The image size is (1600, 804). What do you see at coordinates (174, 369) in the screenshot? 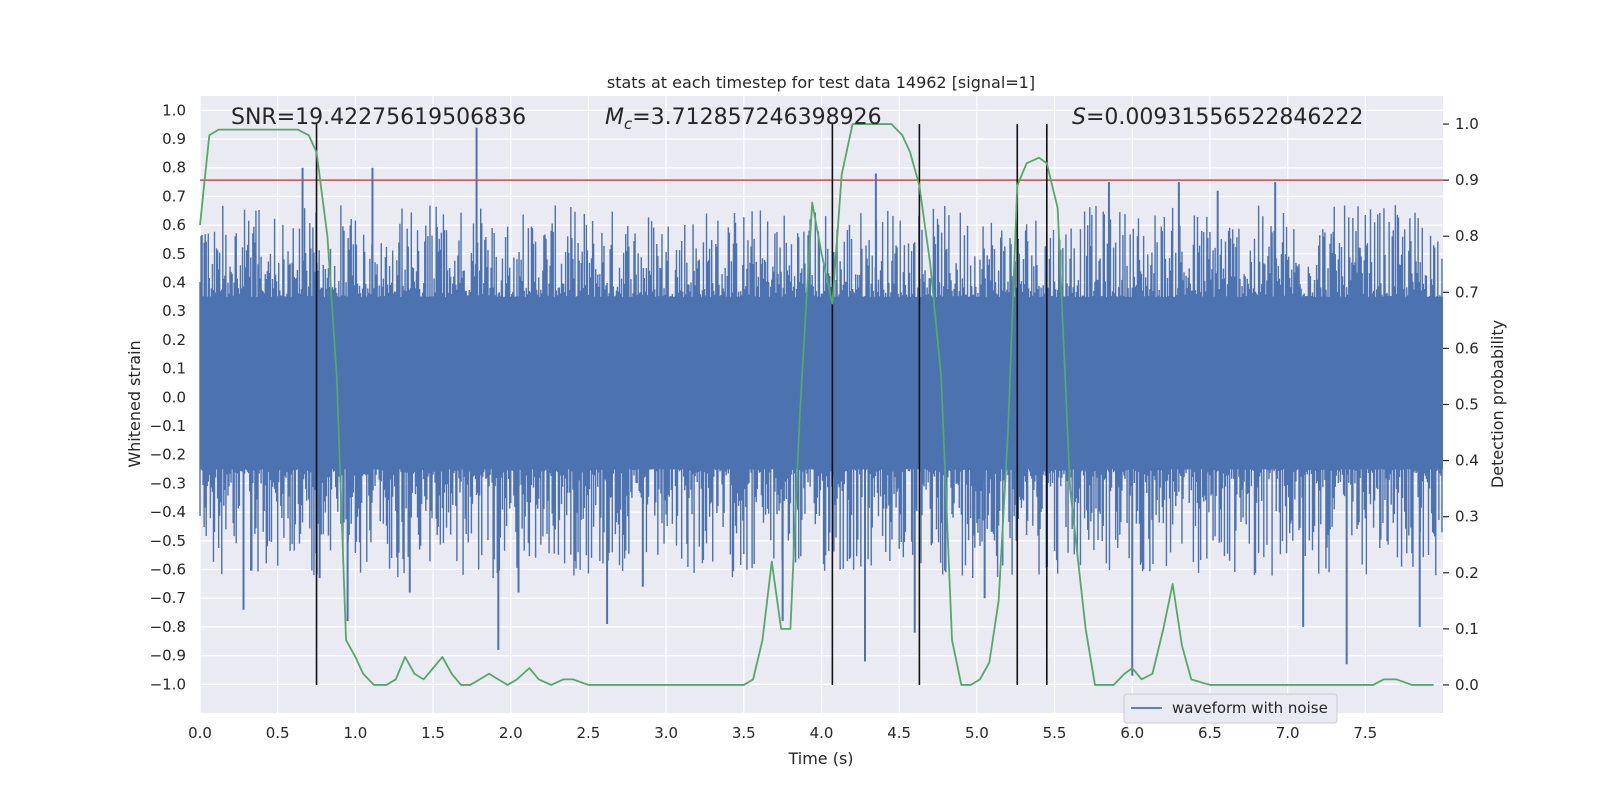
I see `y-tick-label: 0.1` at bounding box center [174, 369].